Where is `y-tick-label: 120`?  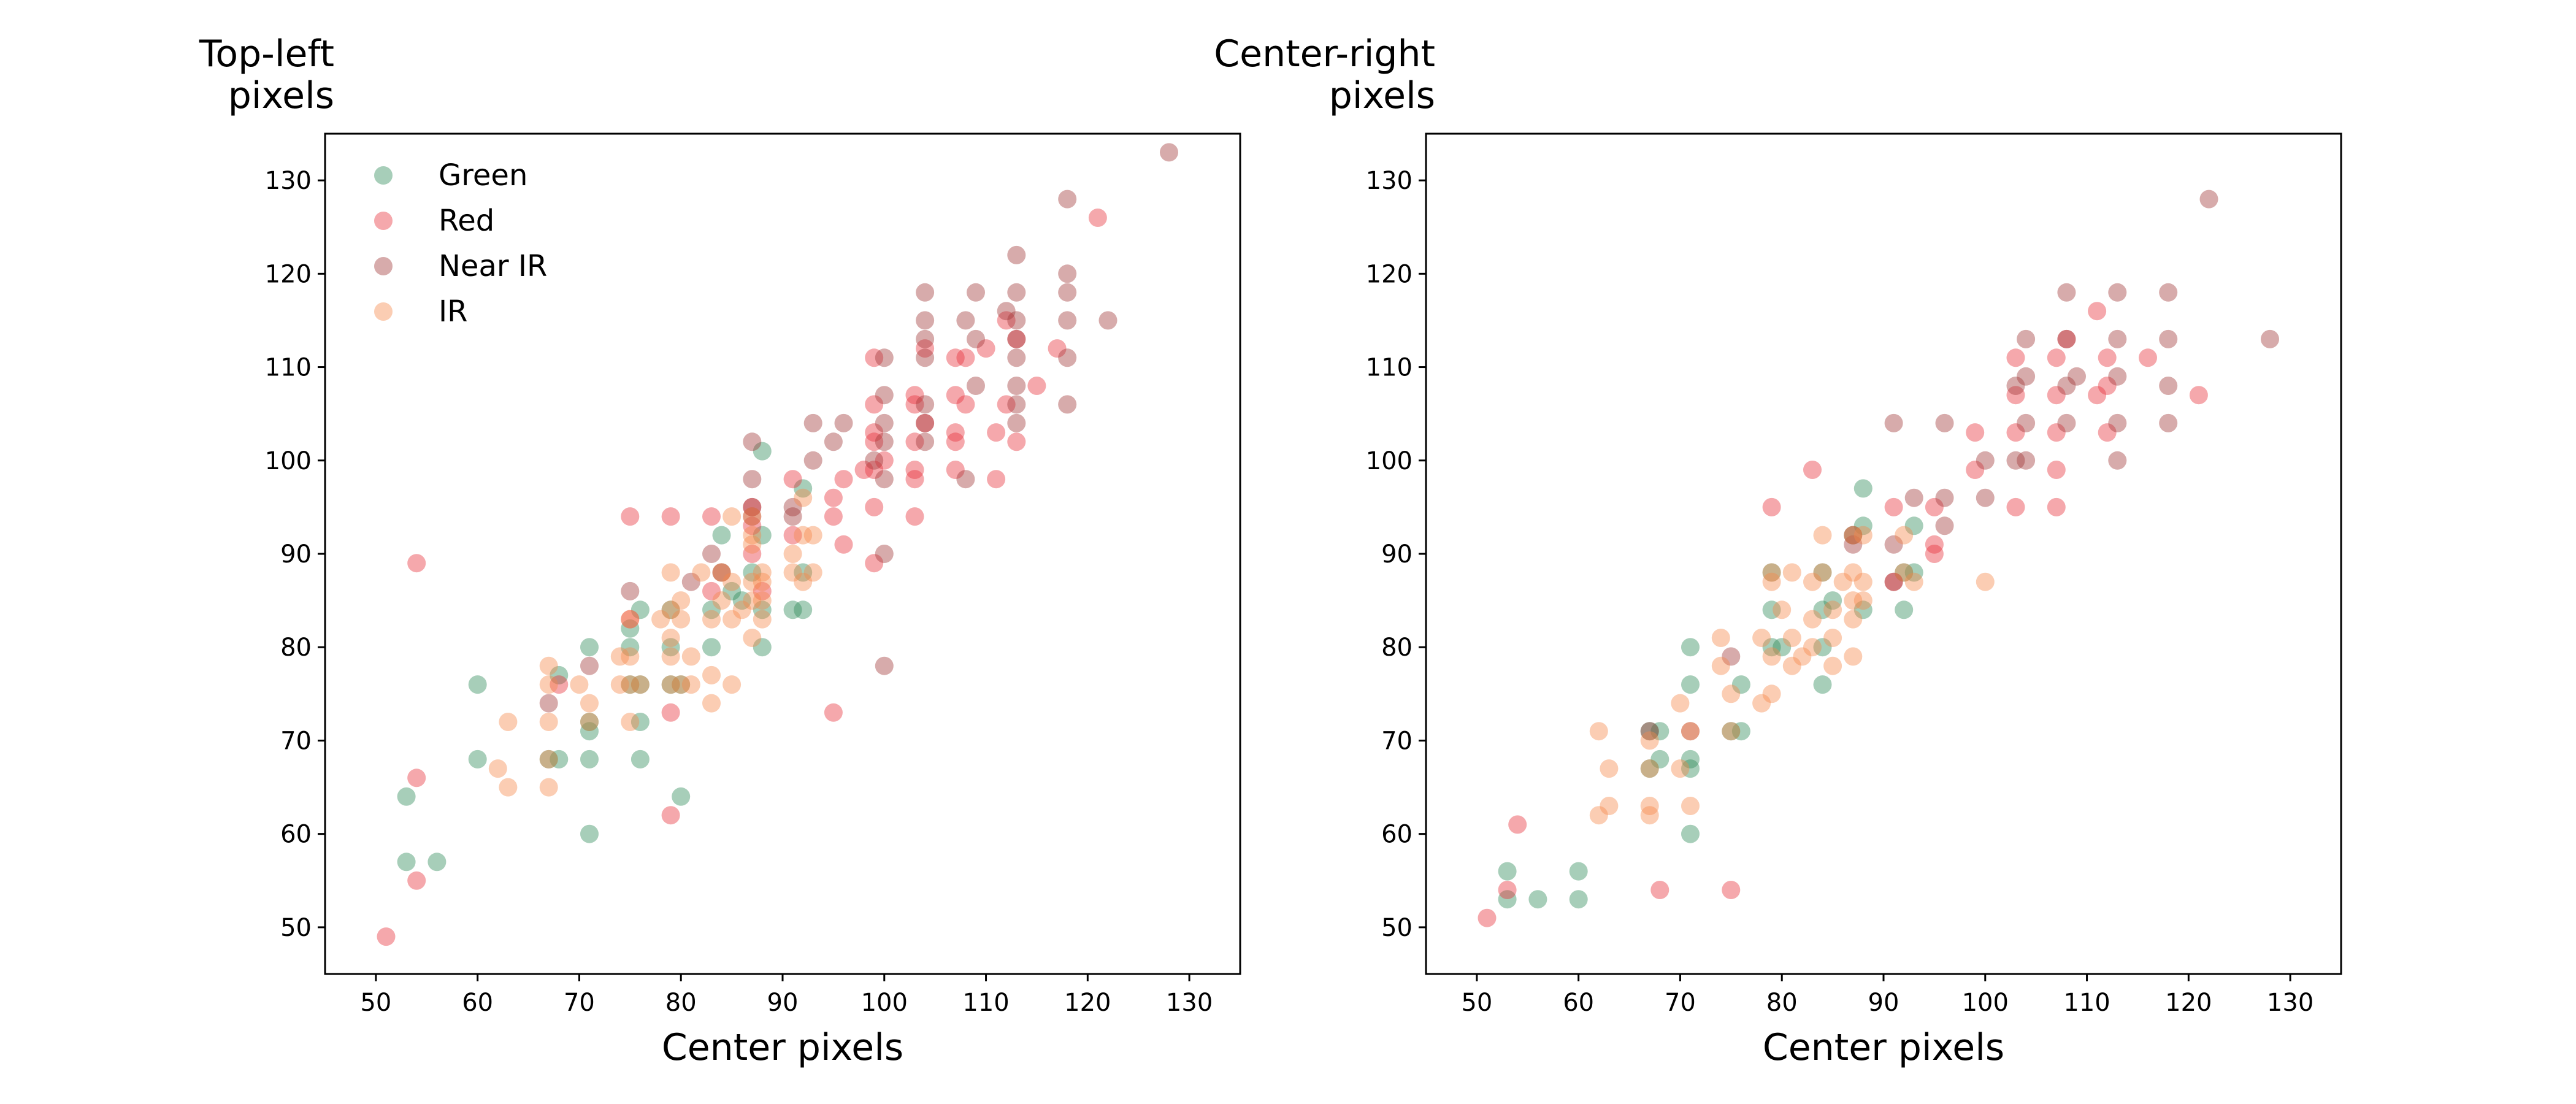
y-tick-label: 120 is located at coordinates (288, 274).